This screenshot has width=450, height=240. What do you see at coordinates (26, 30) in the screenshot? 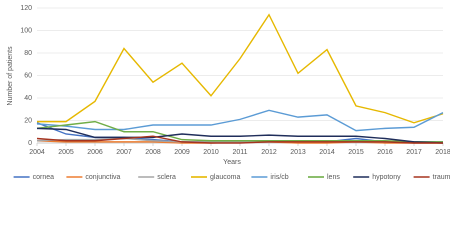
I see `y-tick-label: 100` at bounding box center [26, 30].